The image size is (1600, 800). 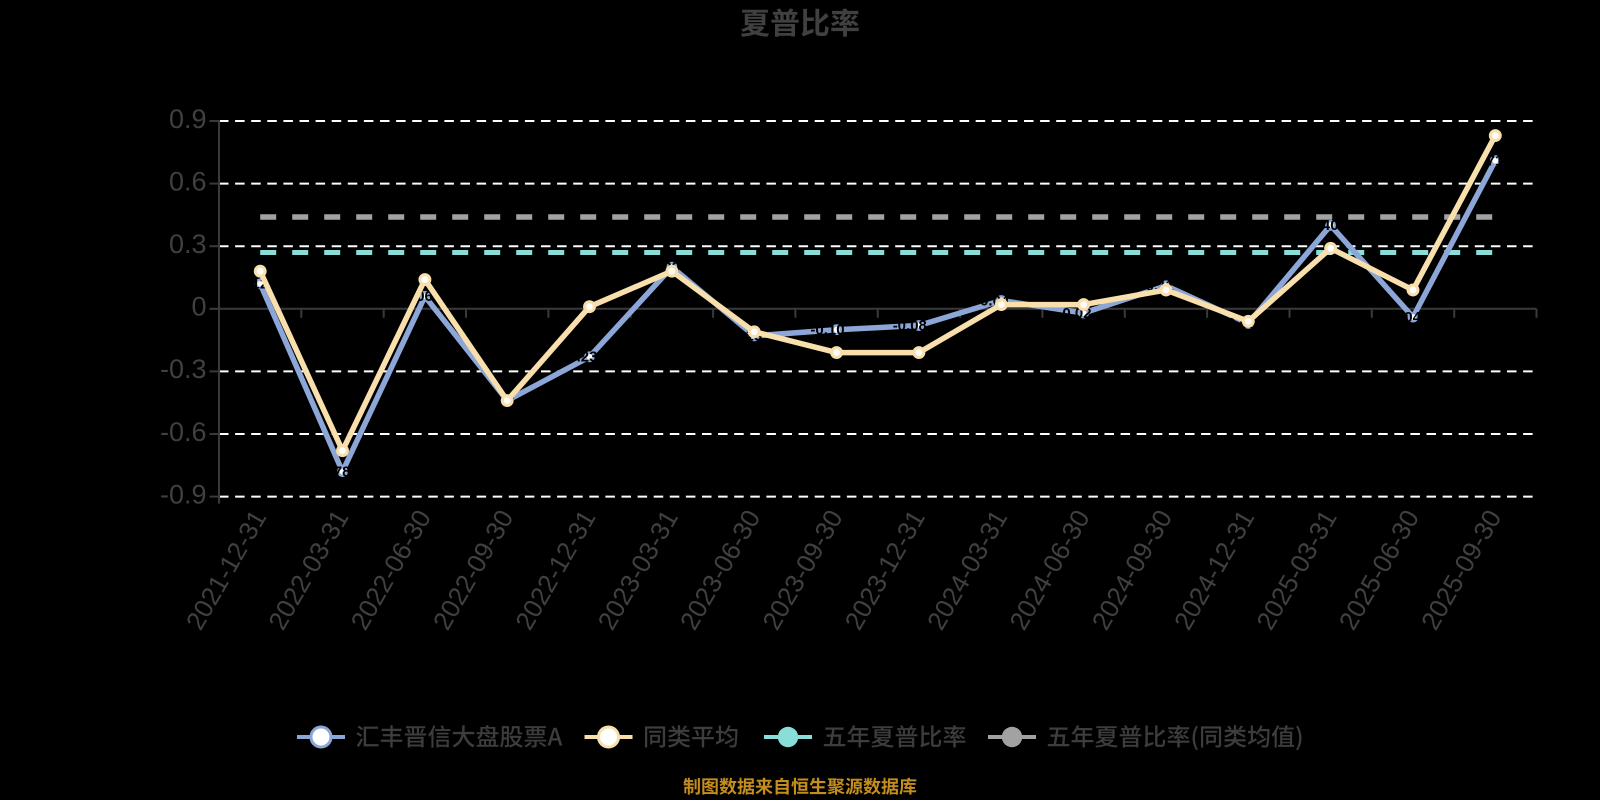 I want to click on svg-text: -0.04, so click(x=1404, y=317).